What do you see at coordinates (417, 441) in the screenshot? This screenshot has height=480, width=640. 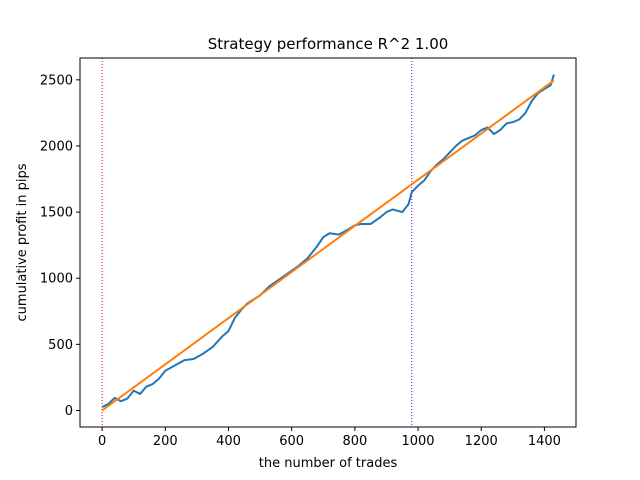 I see `x-tick-label: 1000` at bounding box center [417, 441].